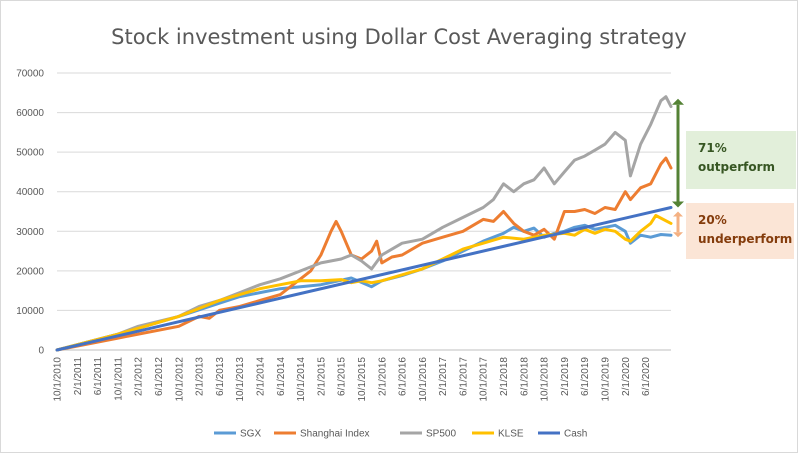  I want to click on legend-label: Shanghai Index, so click(335, 434).